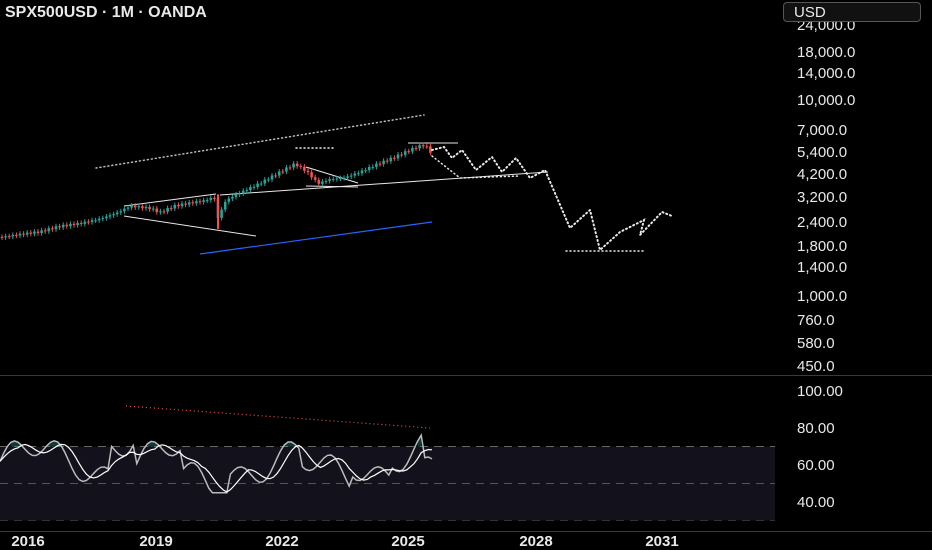 The height and width of the screenshot is (550, 932). I want to click on price-tick-label: 14,000.0, so click(826, 73).